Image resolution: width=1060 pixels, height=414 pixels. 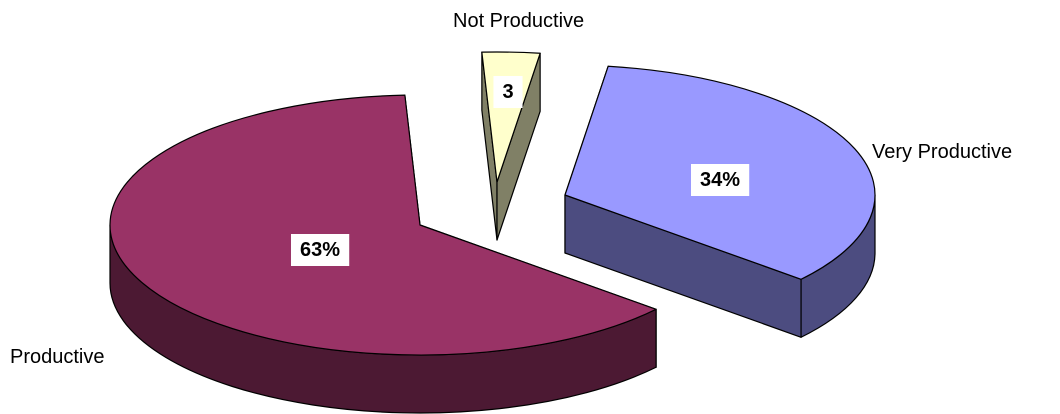 I want to click on data-label-not-productive: 3, so click(x=507, y=92).